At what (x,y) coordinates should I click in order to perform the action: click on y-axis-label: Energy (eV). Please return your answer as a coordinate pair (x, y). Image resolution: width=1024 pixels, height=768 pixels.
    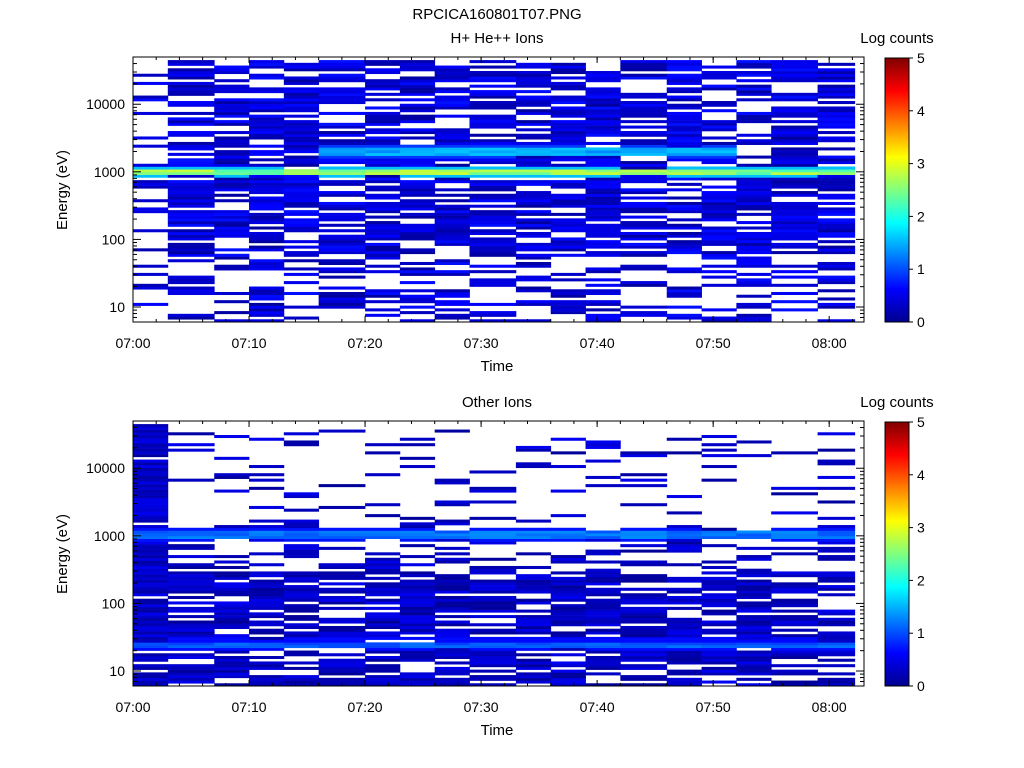
    Looking at the image, I should click on (62, 554).